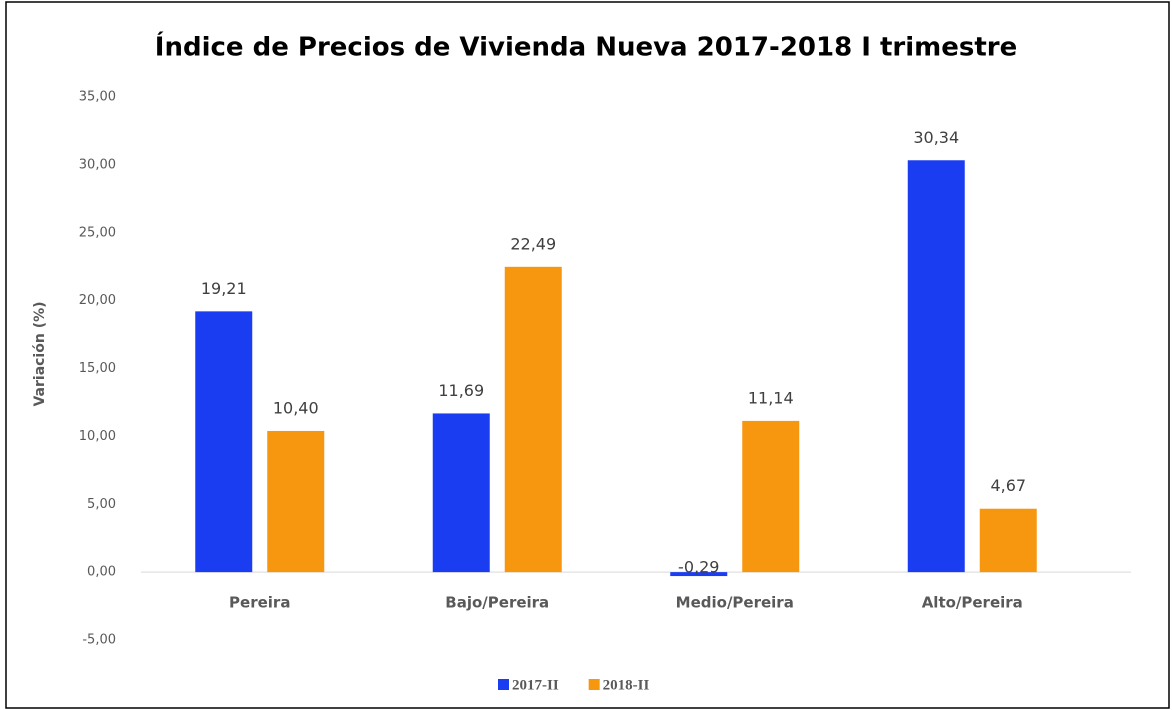 This screenshot has height=710, width=1172. What do you see at coordinates (533, 243) in the screenshot?
I see `data-label: 22,49` at bounding box center [533, 243].